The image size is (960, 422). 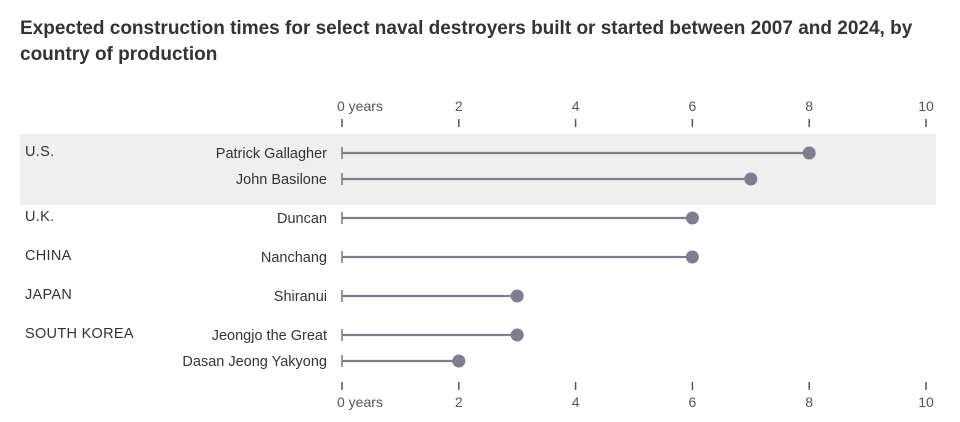 What do you see at coordinates (39, 217) in the screenshot?
I see `country-label: U.K.` at bounding box center [39, 217].